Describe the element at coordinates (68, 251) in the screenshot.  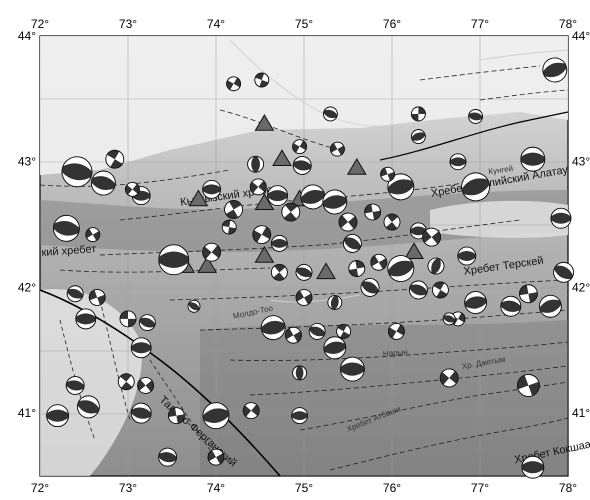
I see `place-label-talas-range: кий хребет` at that location.